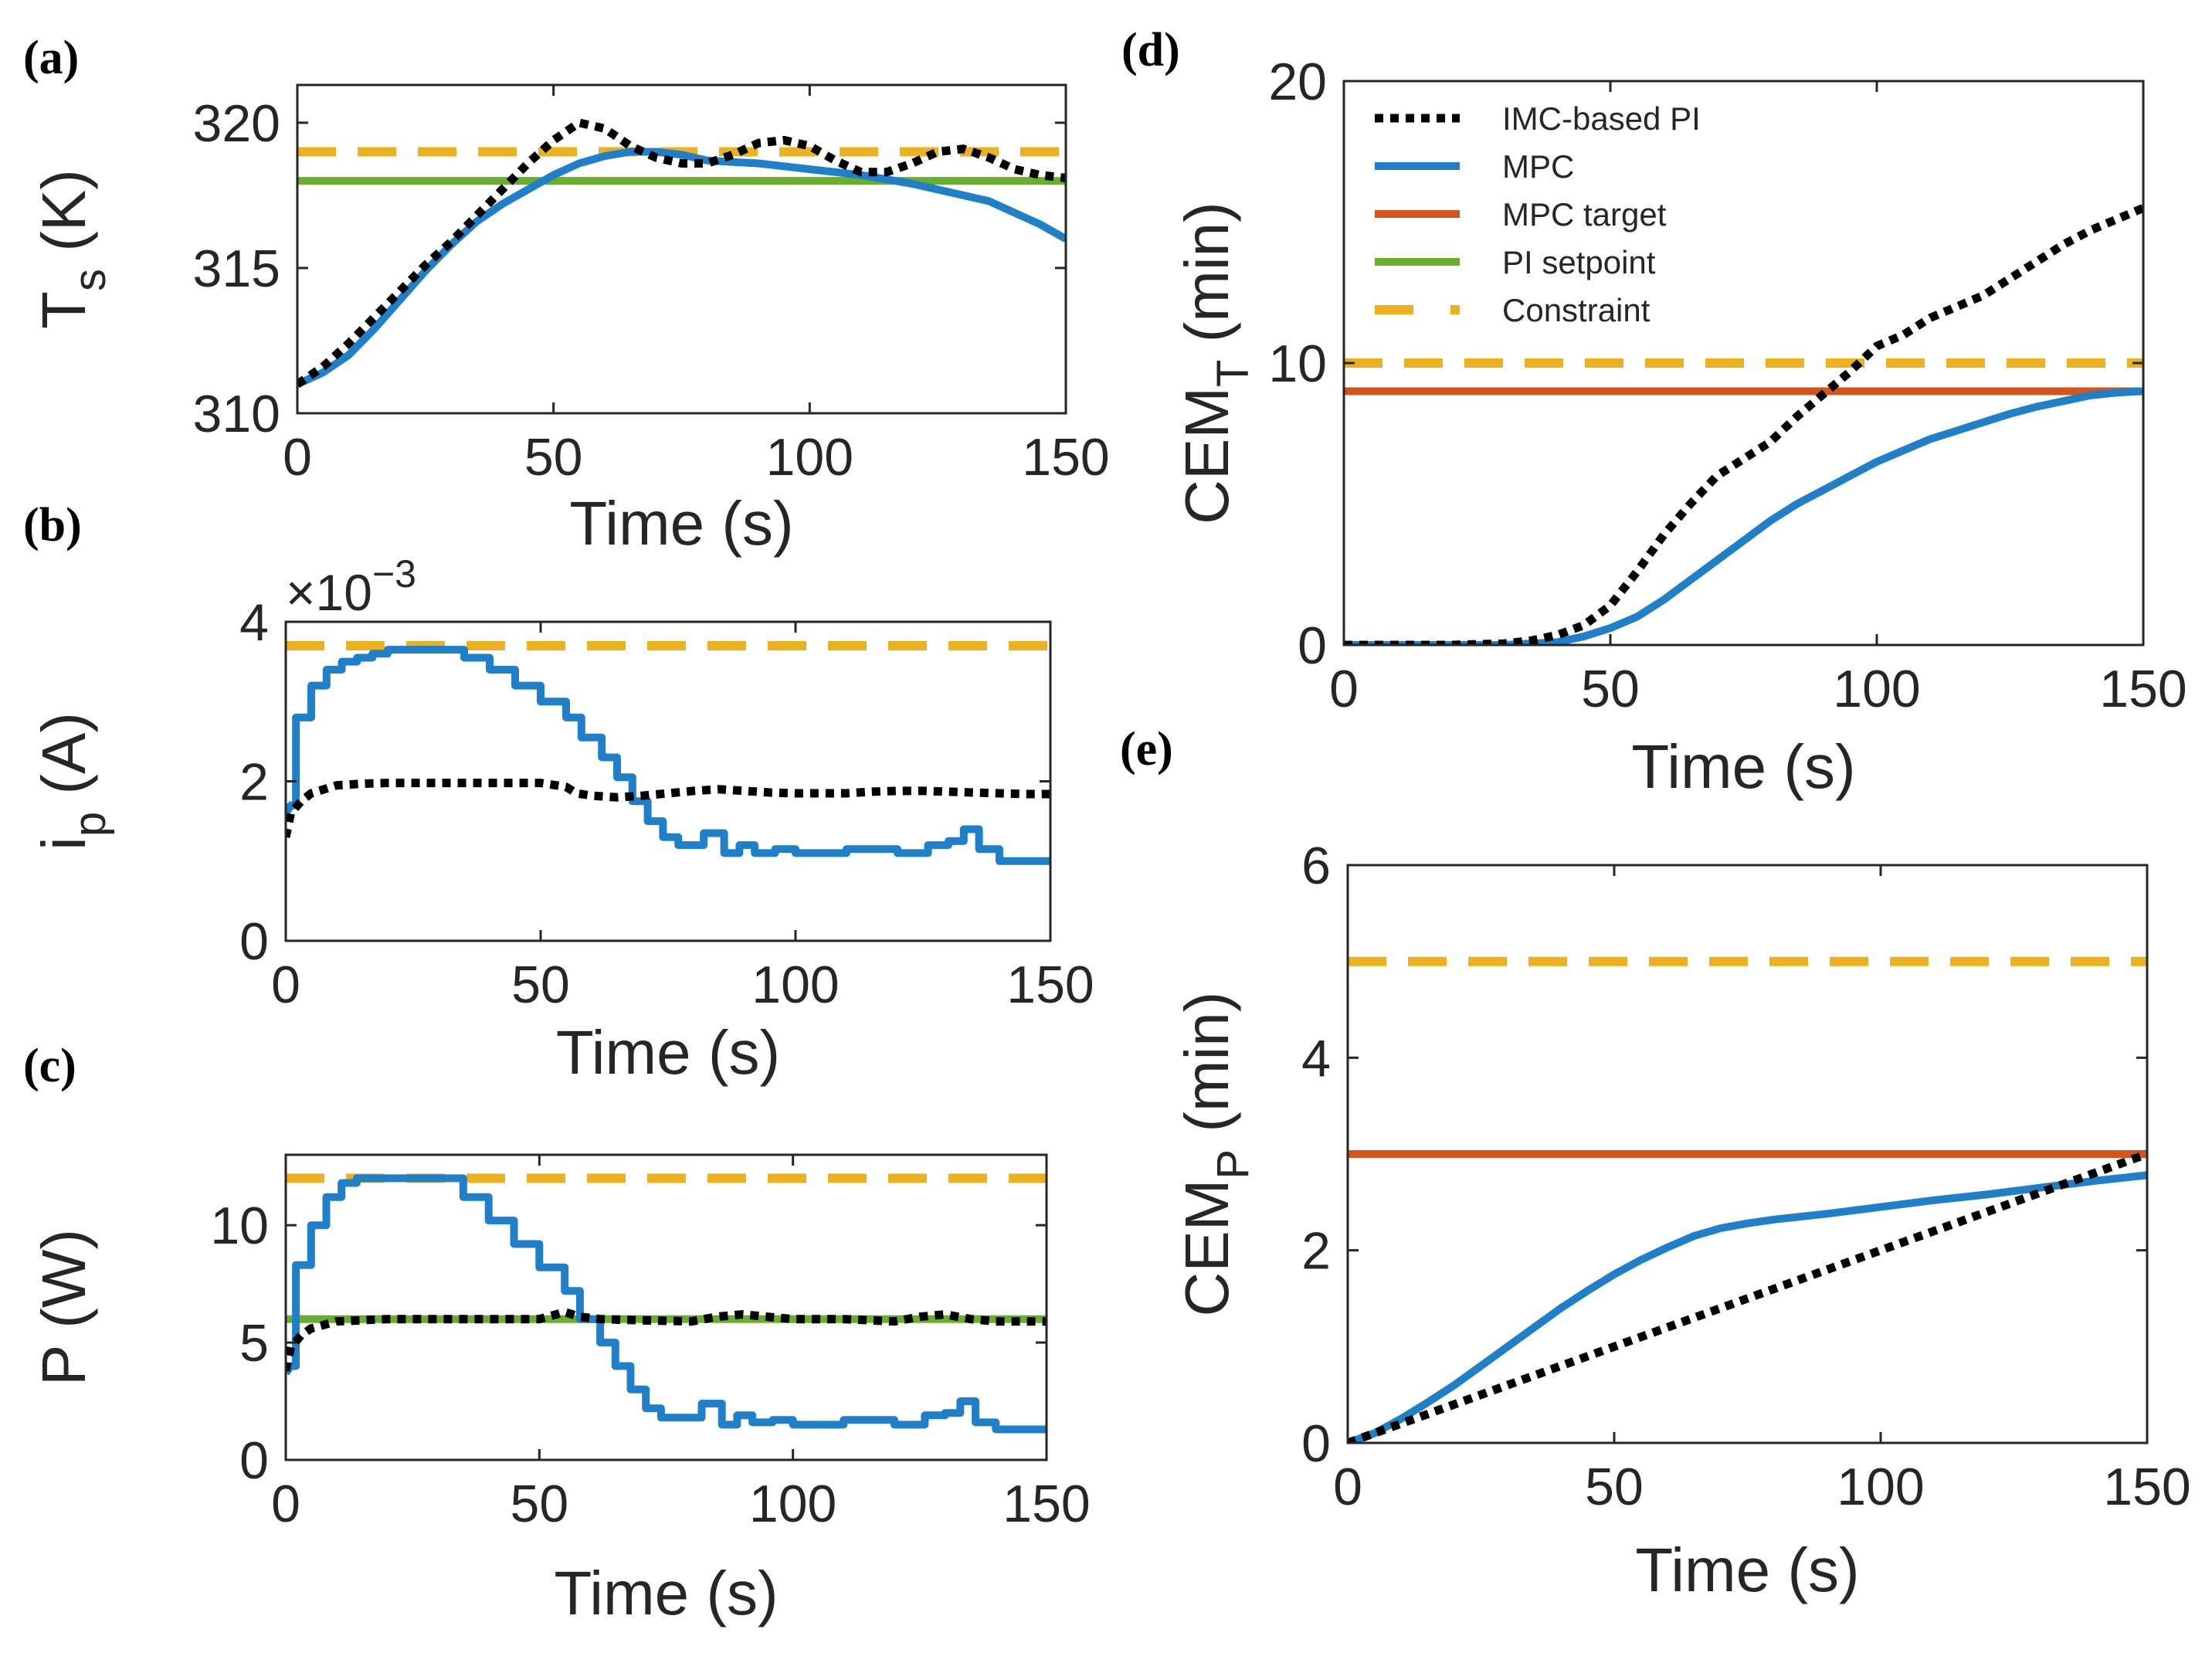  What do you see at coordinates (51, 58) in the screenshot?
I see `panel-label: (a)` at bounding box center [51, 58].